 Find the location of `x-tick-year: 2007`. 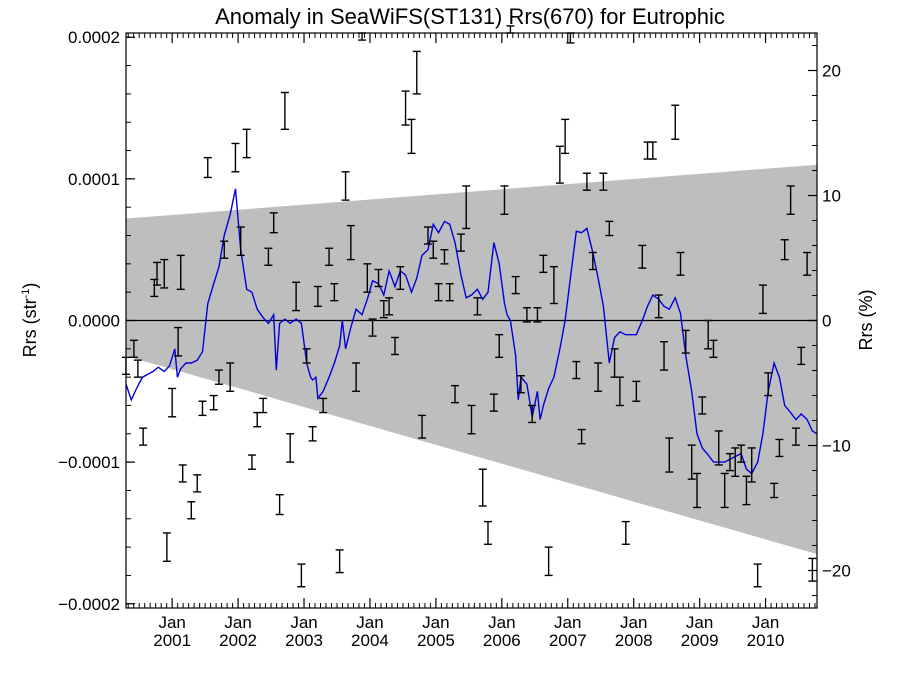

x-tick-year: 2007 is located at coordinates (568, 640).